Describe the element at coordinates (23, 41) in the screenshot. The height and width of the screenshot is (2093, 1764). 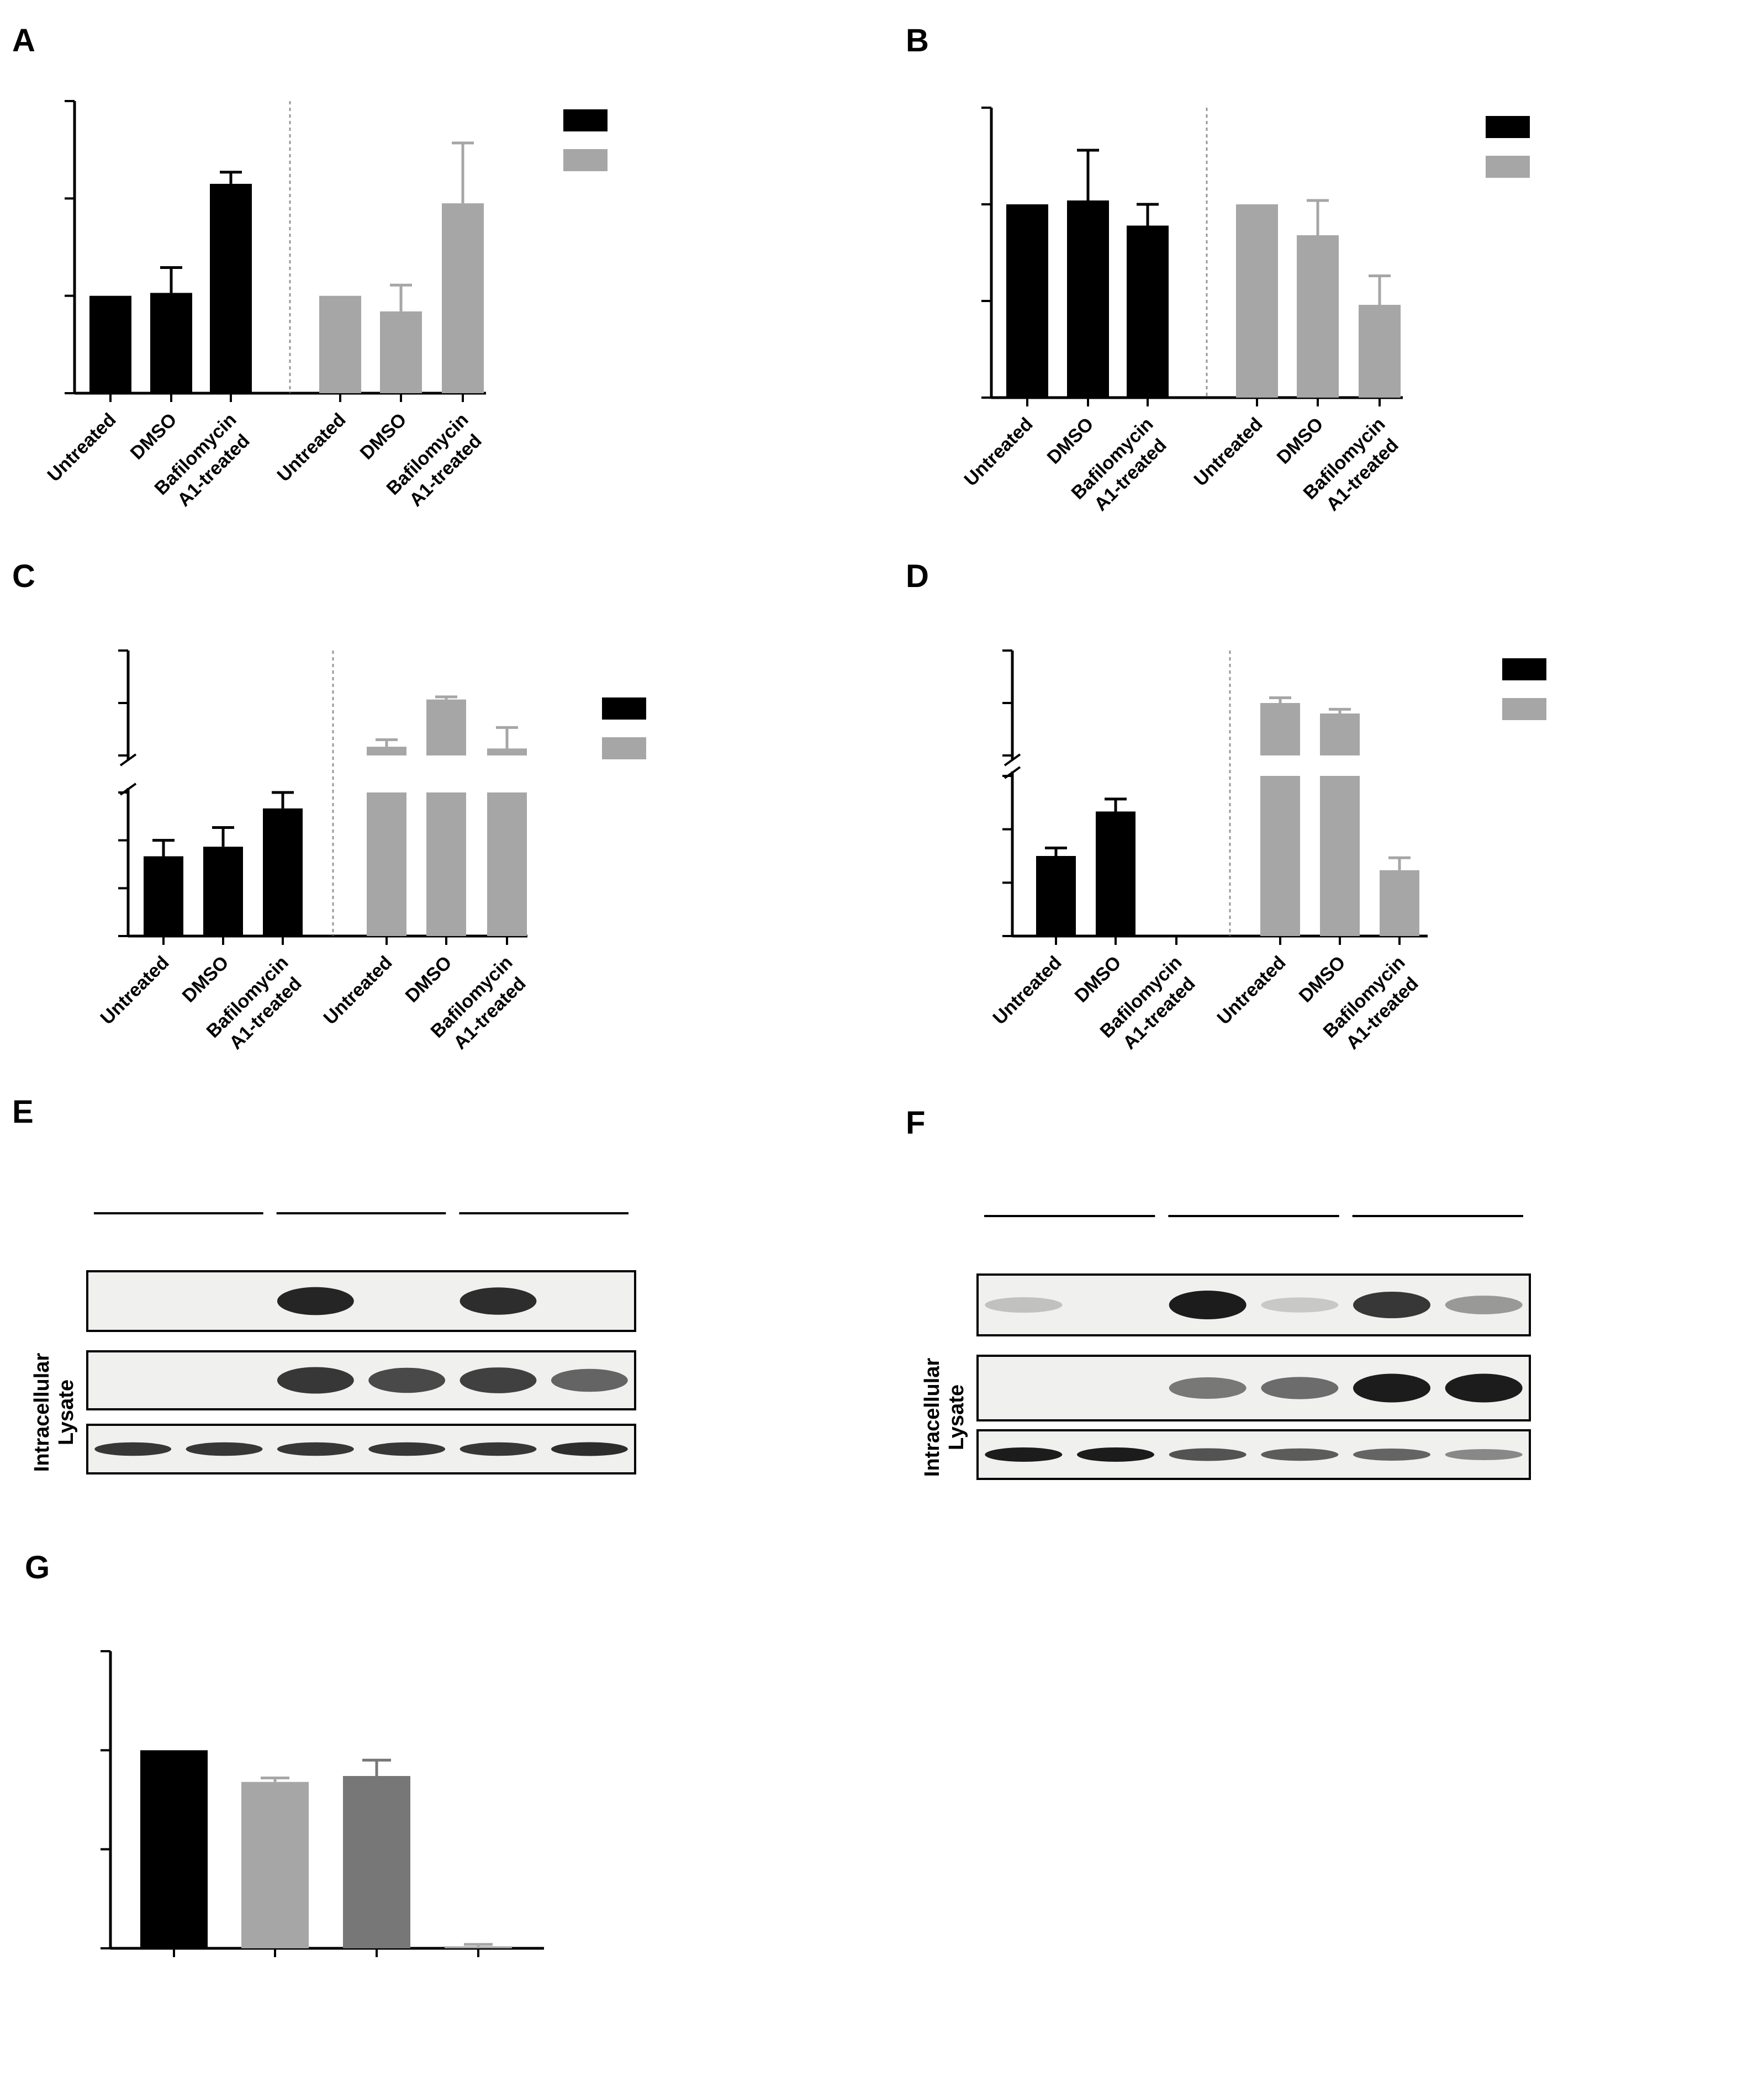
I see `panel-letter-a: A` at that location.